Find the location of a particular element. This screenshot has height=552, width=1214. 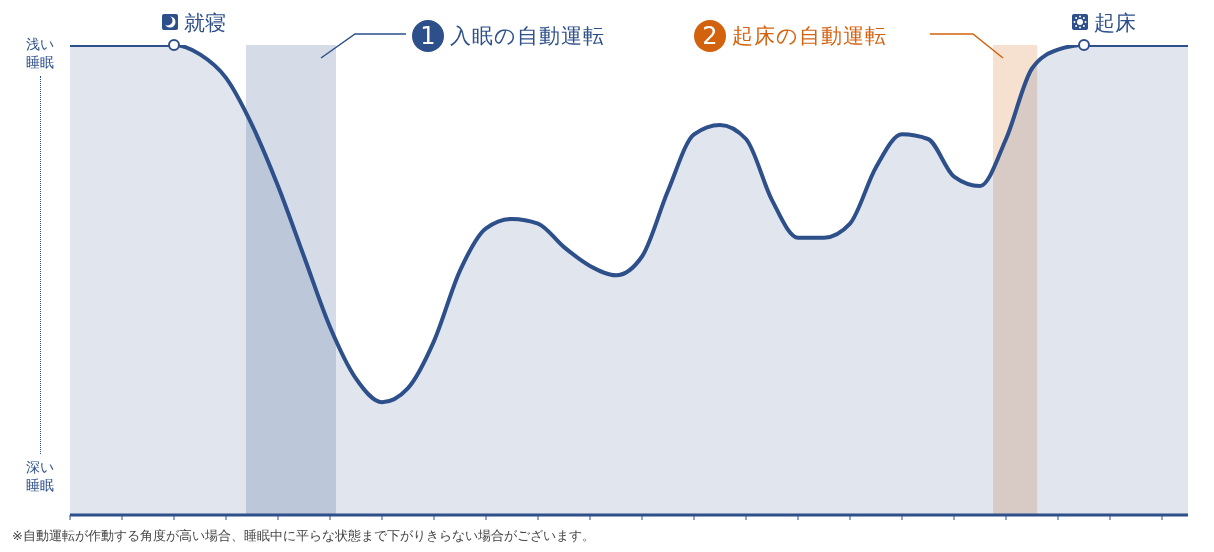

text: 起床 is located at coordinates (1115, 23).